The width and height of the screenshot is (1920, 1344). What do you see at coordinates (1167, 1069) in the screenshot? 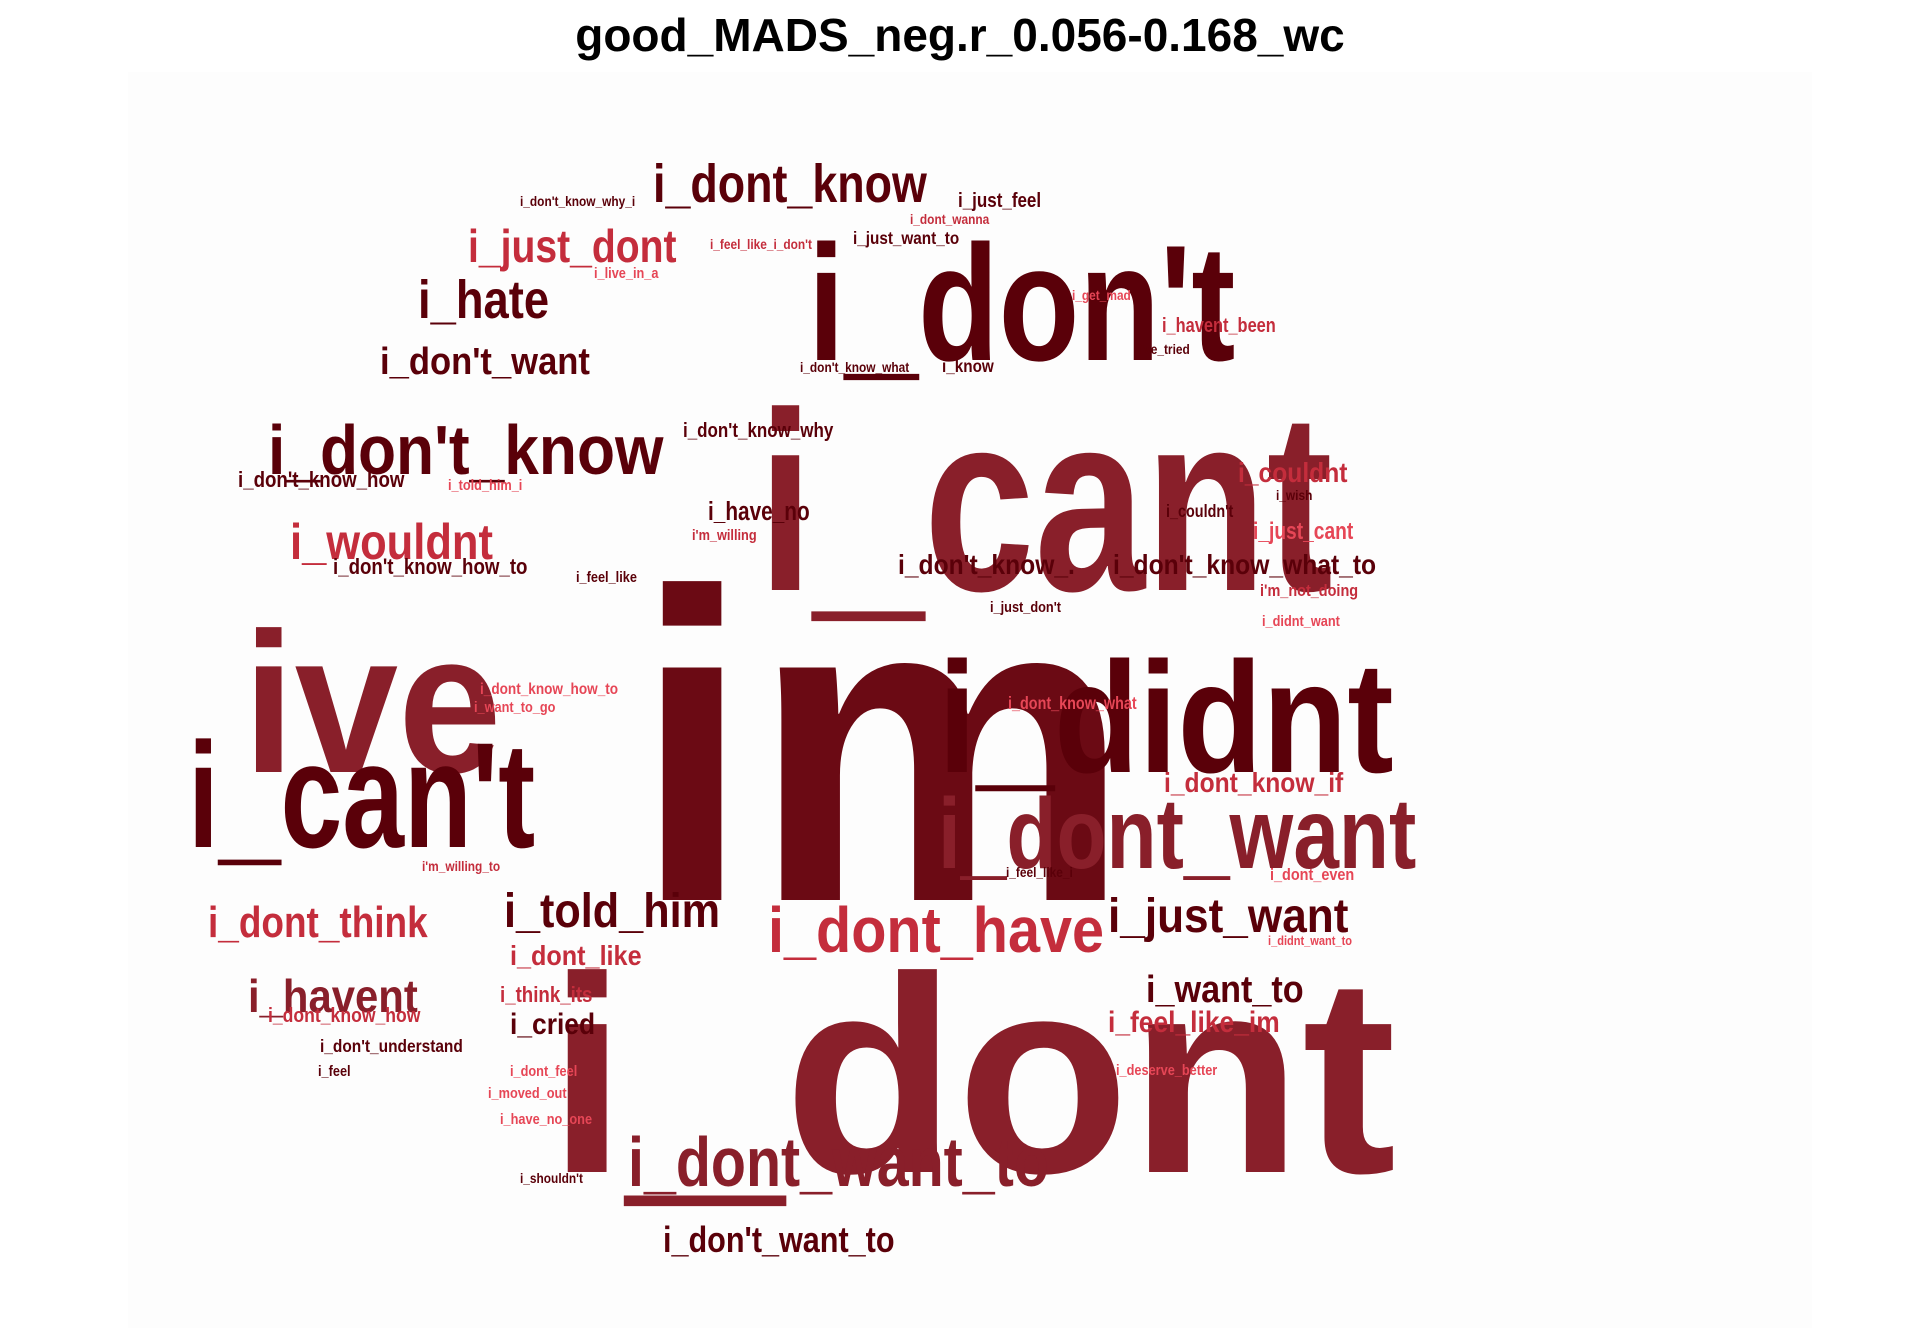
I see `cloud-word: i_deserve_better` at bounding box center [1167, 1069].